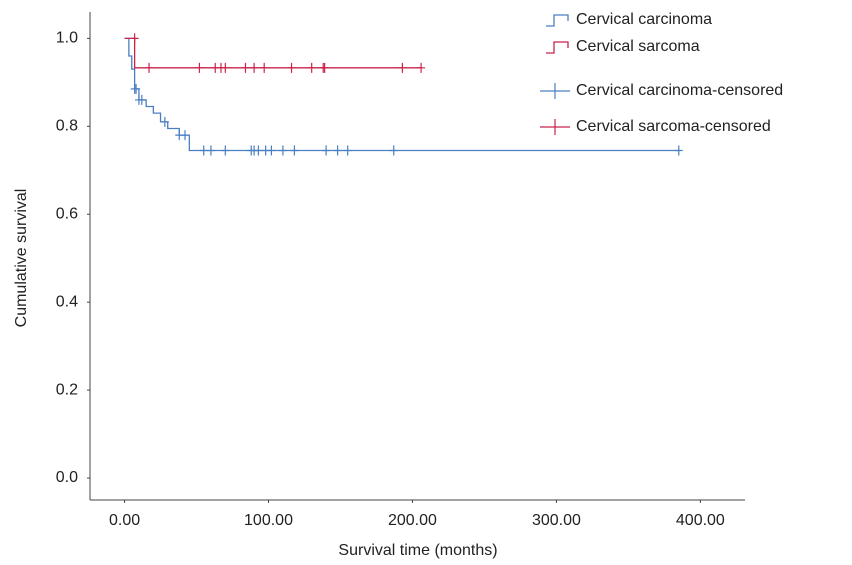 Image resolution: width=852 pixels, height=565 pixels. What do you see at coordinates (700, 520) in the screenshot?
I see `x-tick-label: 400.00` at bounding box center [700, 520].